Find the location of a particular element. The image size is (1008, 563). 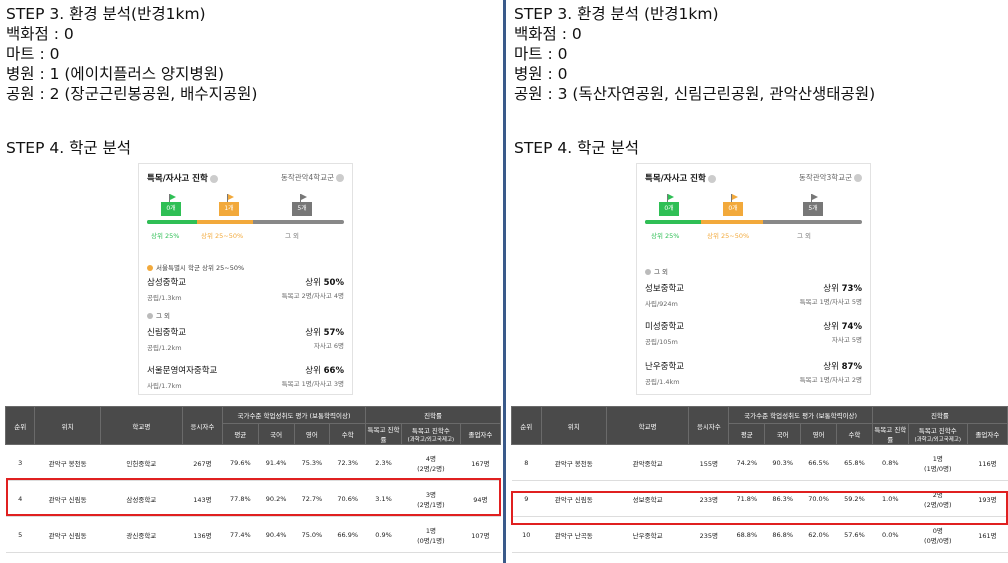

school-rank: 상위 74% is located at coordinates (842, 327).